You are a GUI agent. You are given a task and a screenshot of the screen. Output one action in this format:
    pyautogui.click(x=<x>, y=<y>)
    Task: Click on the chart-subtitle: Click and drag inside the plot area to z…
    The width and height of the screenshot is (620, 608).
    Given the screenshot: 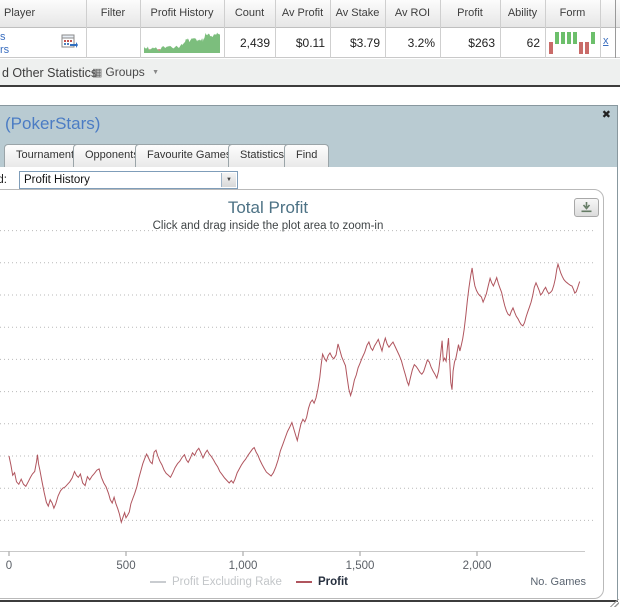 What is the action you would take?
    pyautogui.click(x=268, y=226)
    